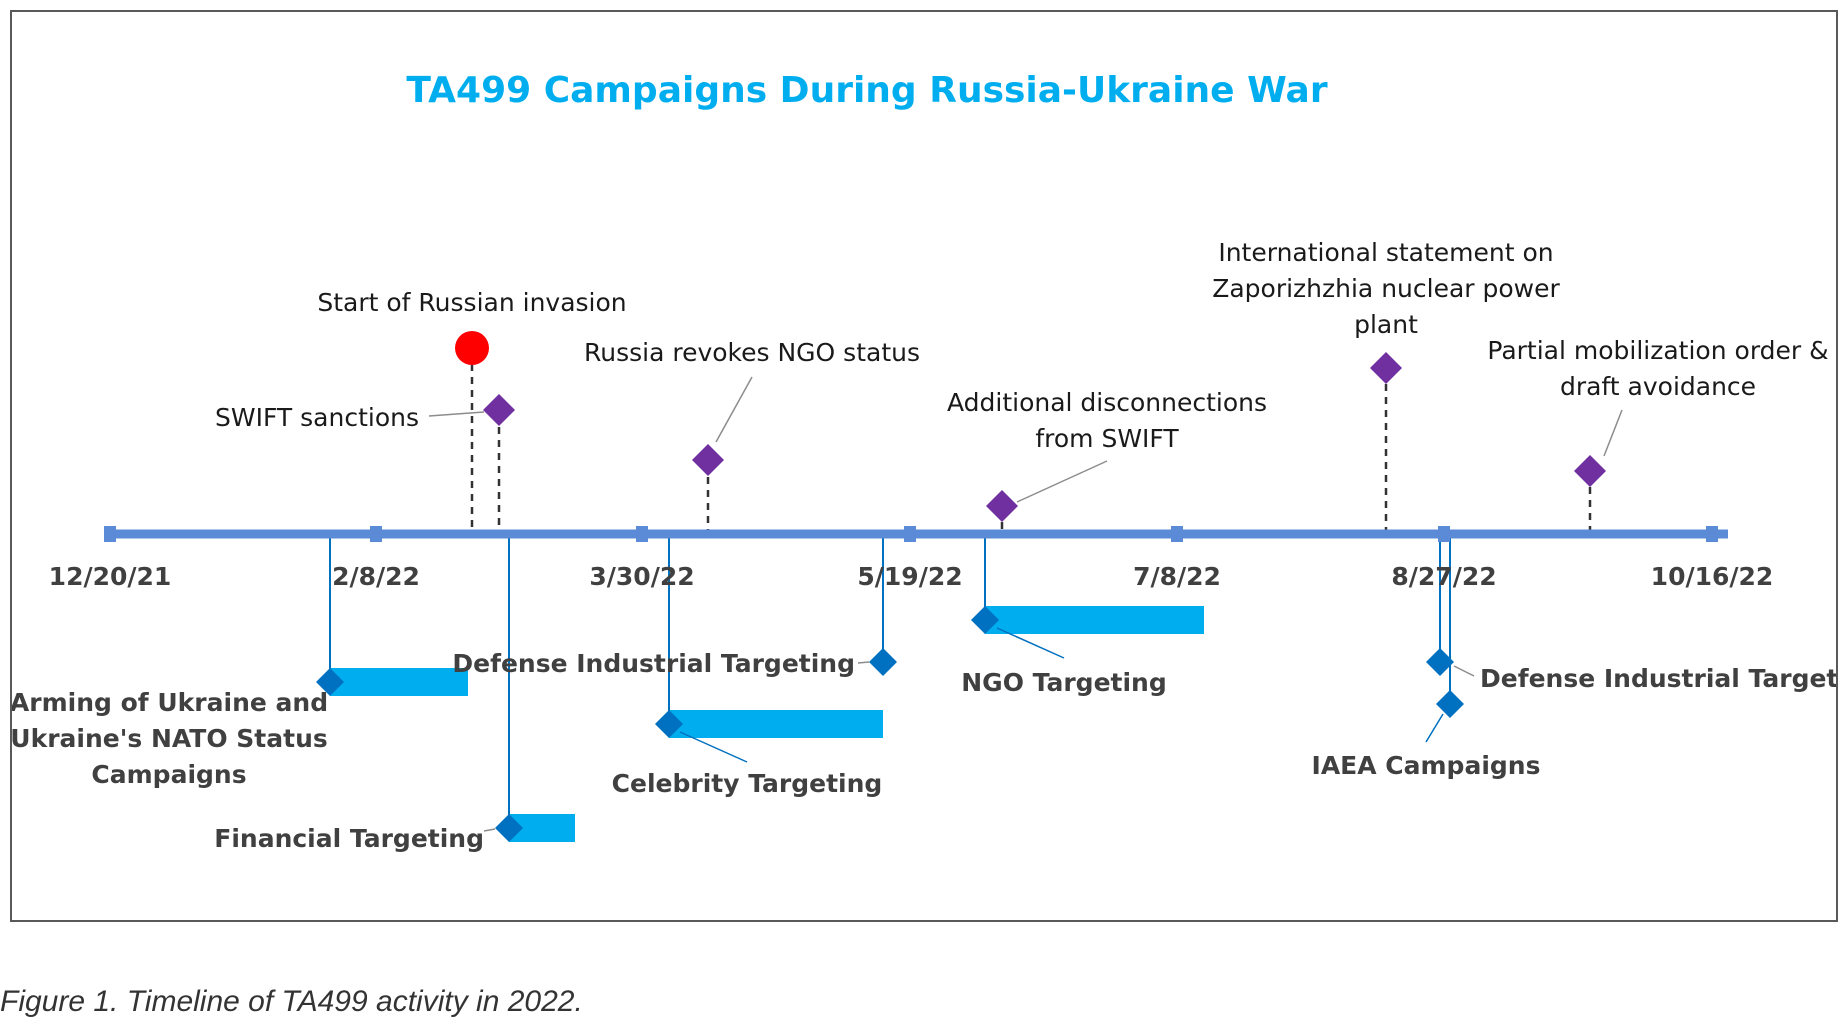 The width and height of the screenshot is (1844, 1026). What do you see at coordinates (1657, 350) in the screenshot?
I see `event-label-line: Partial mobilization order &` at bounding box center [1657, 350].